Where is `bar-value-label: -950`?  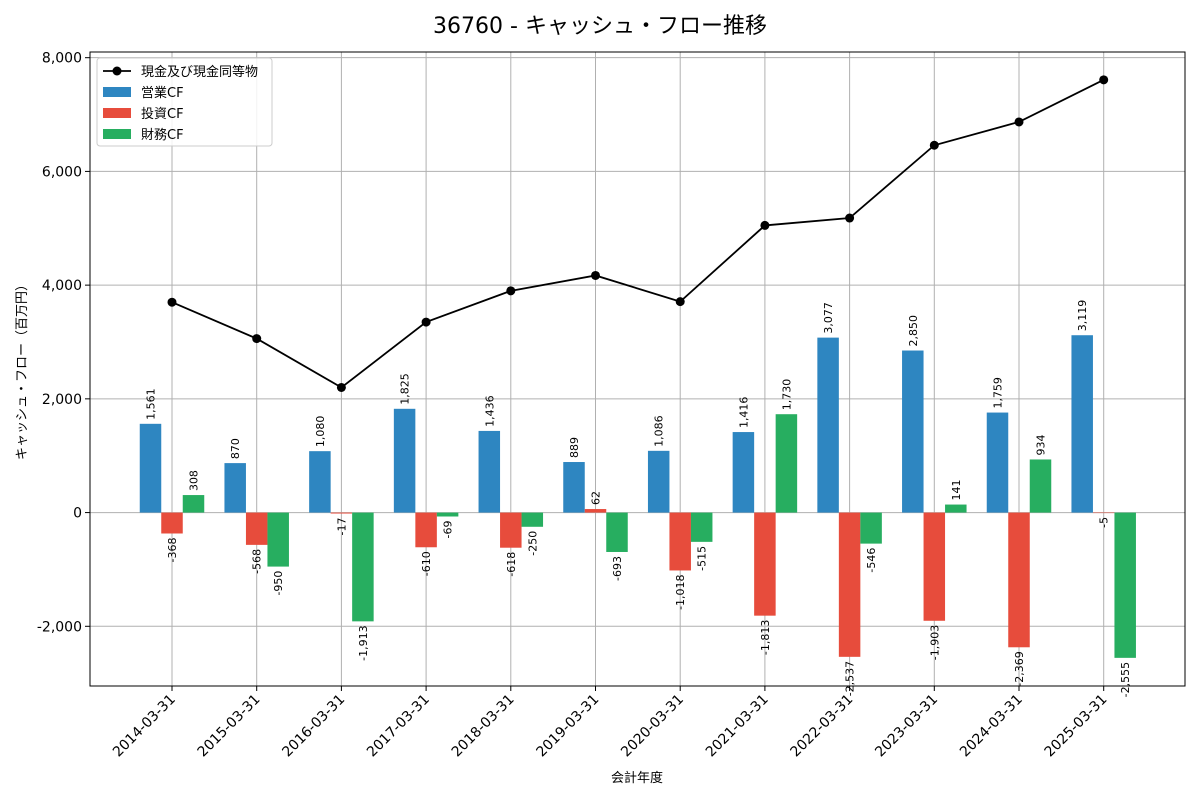 bar-value-label: -950 is located at coordinates (278, 583).